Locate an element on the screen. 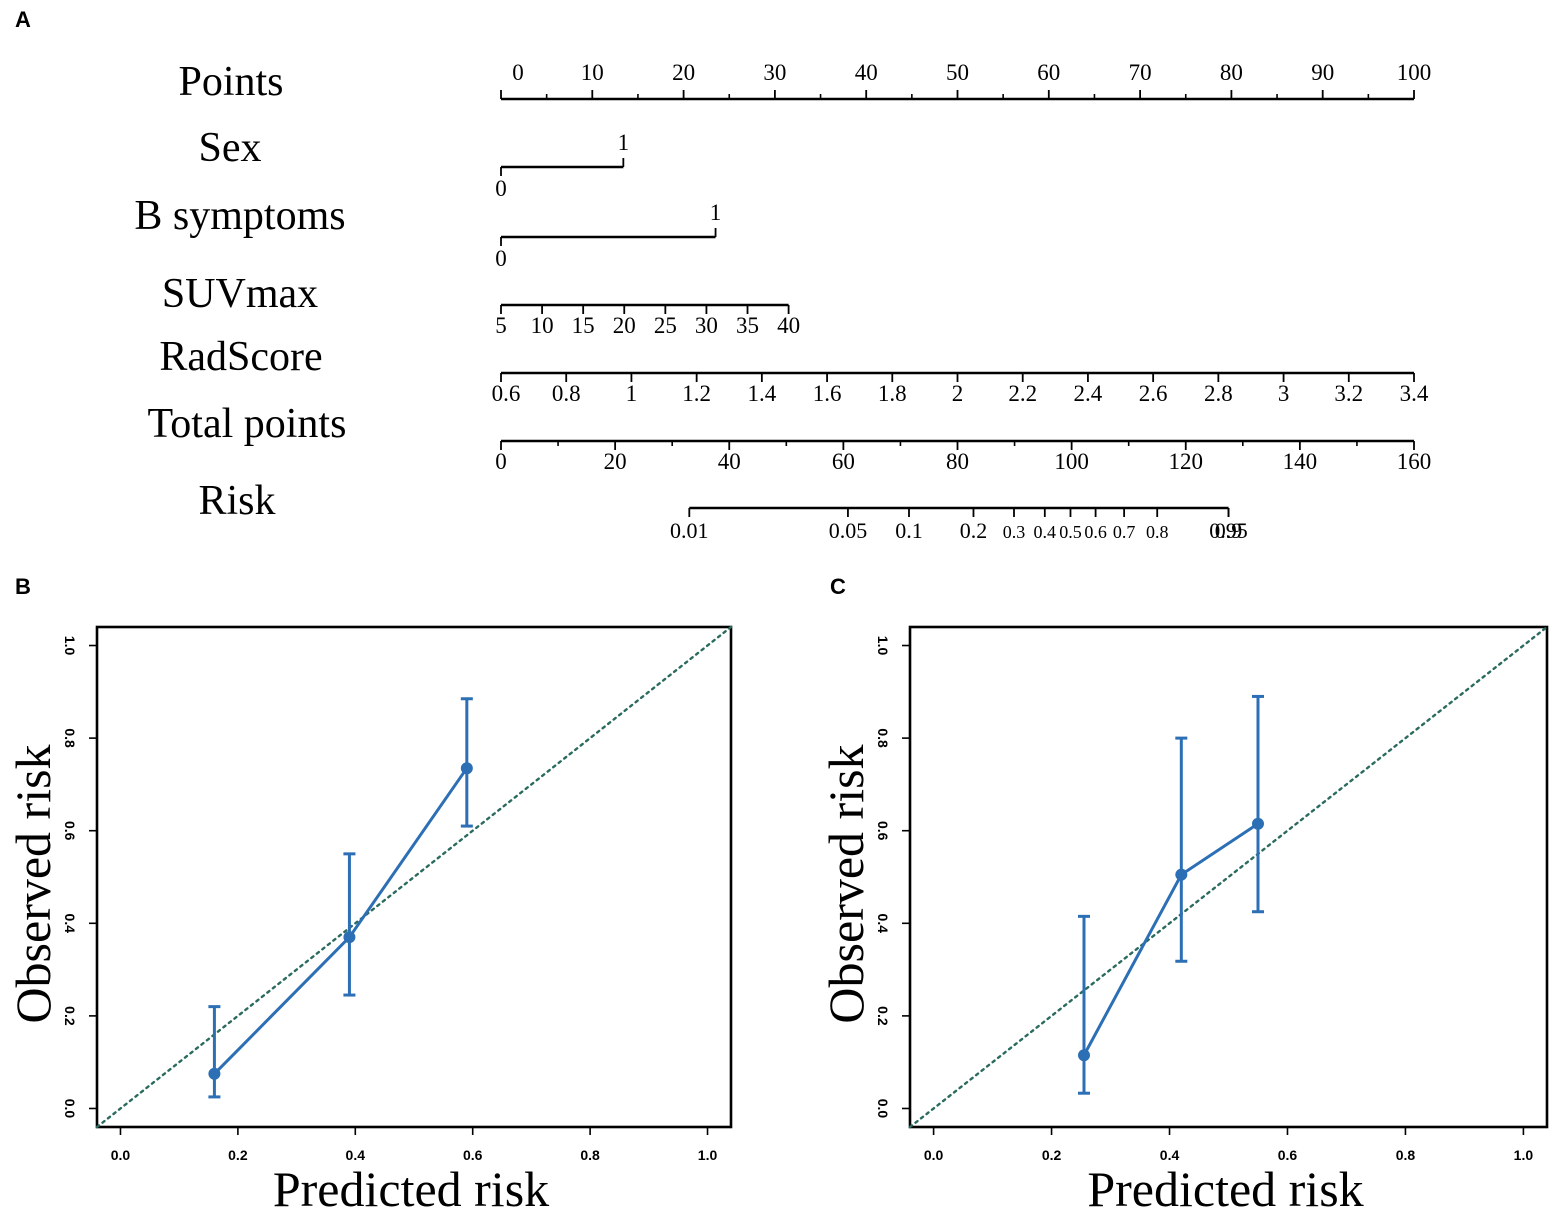 This screenshot has height=1214, width=1559. nomogram-tick-label: 0.05 is located at coordinates (848, 530).